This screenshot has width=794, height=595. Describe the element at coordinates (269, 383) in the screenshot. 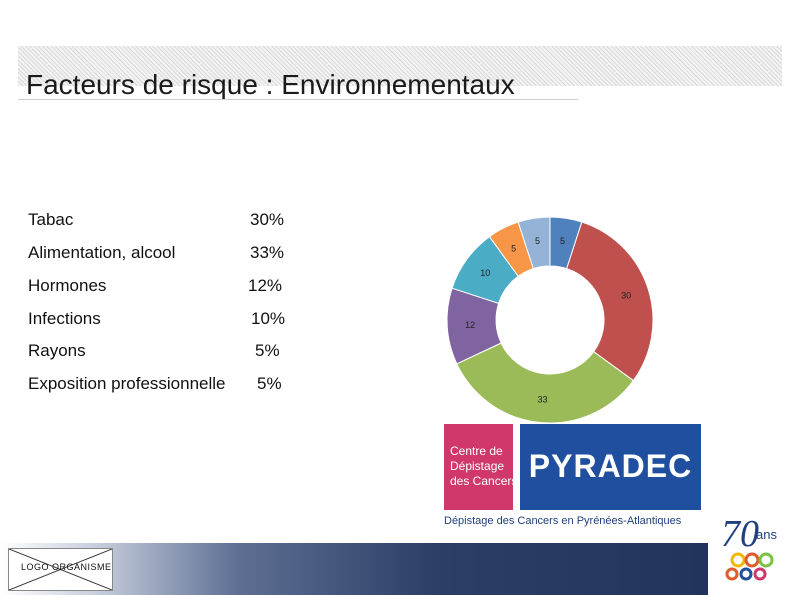

I see `factor-value-exposition: 5%` at that location.